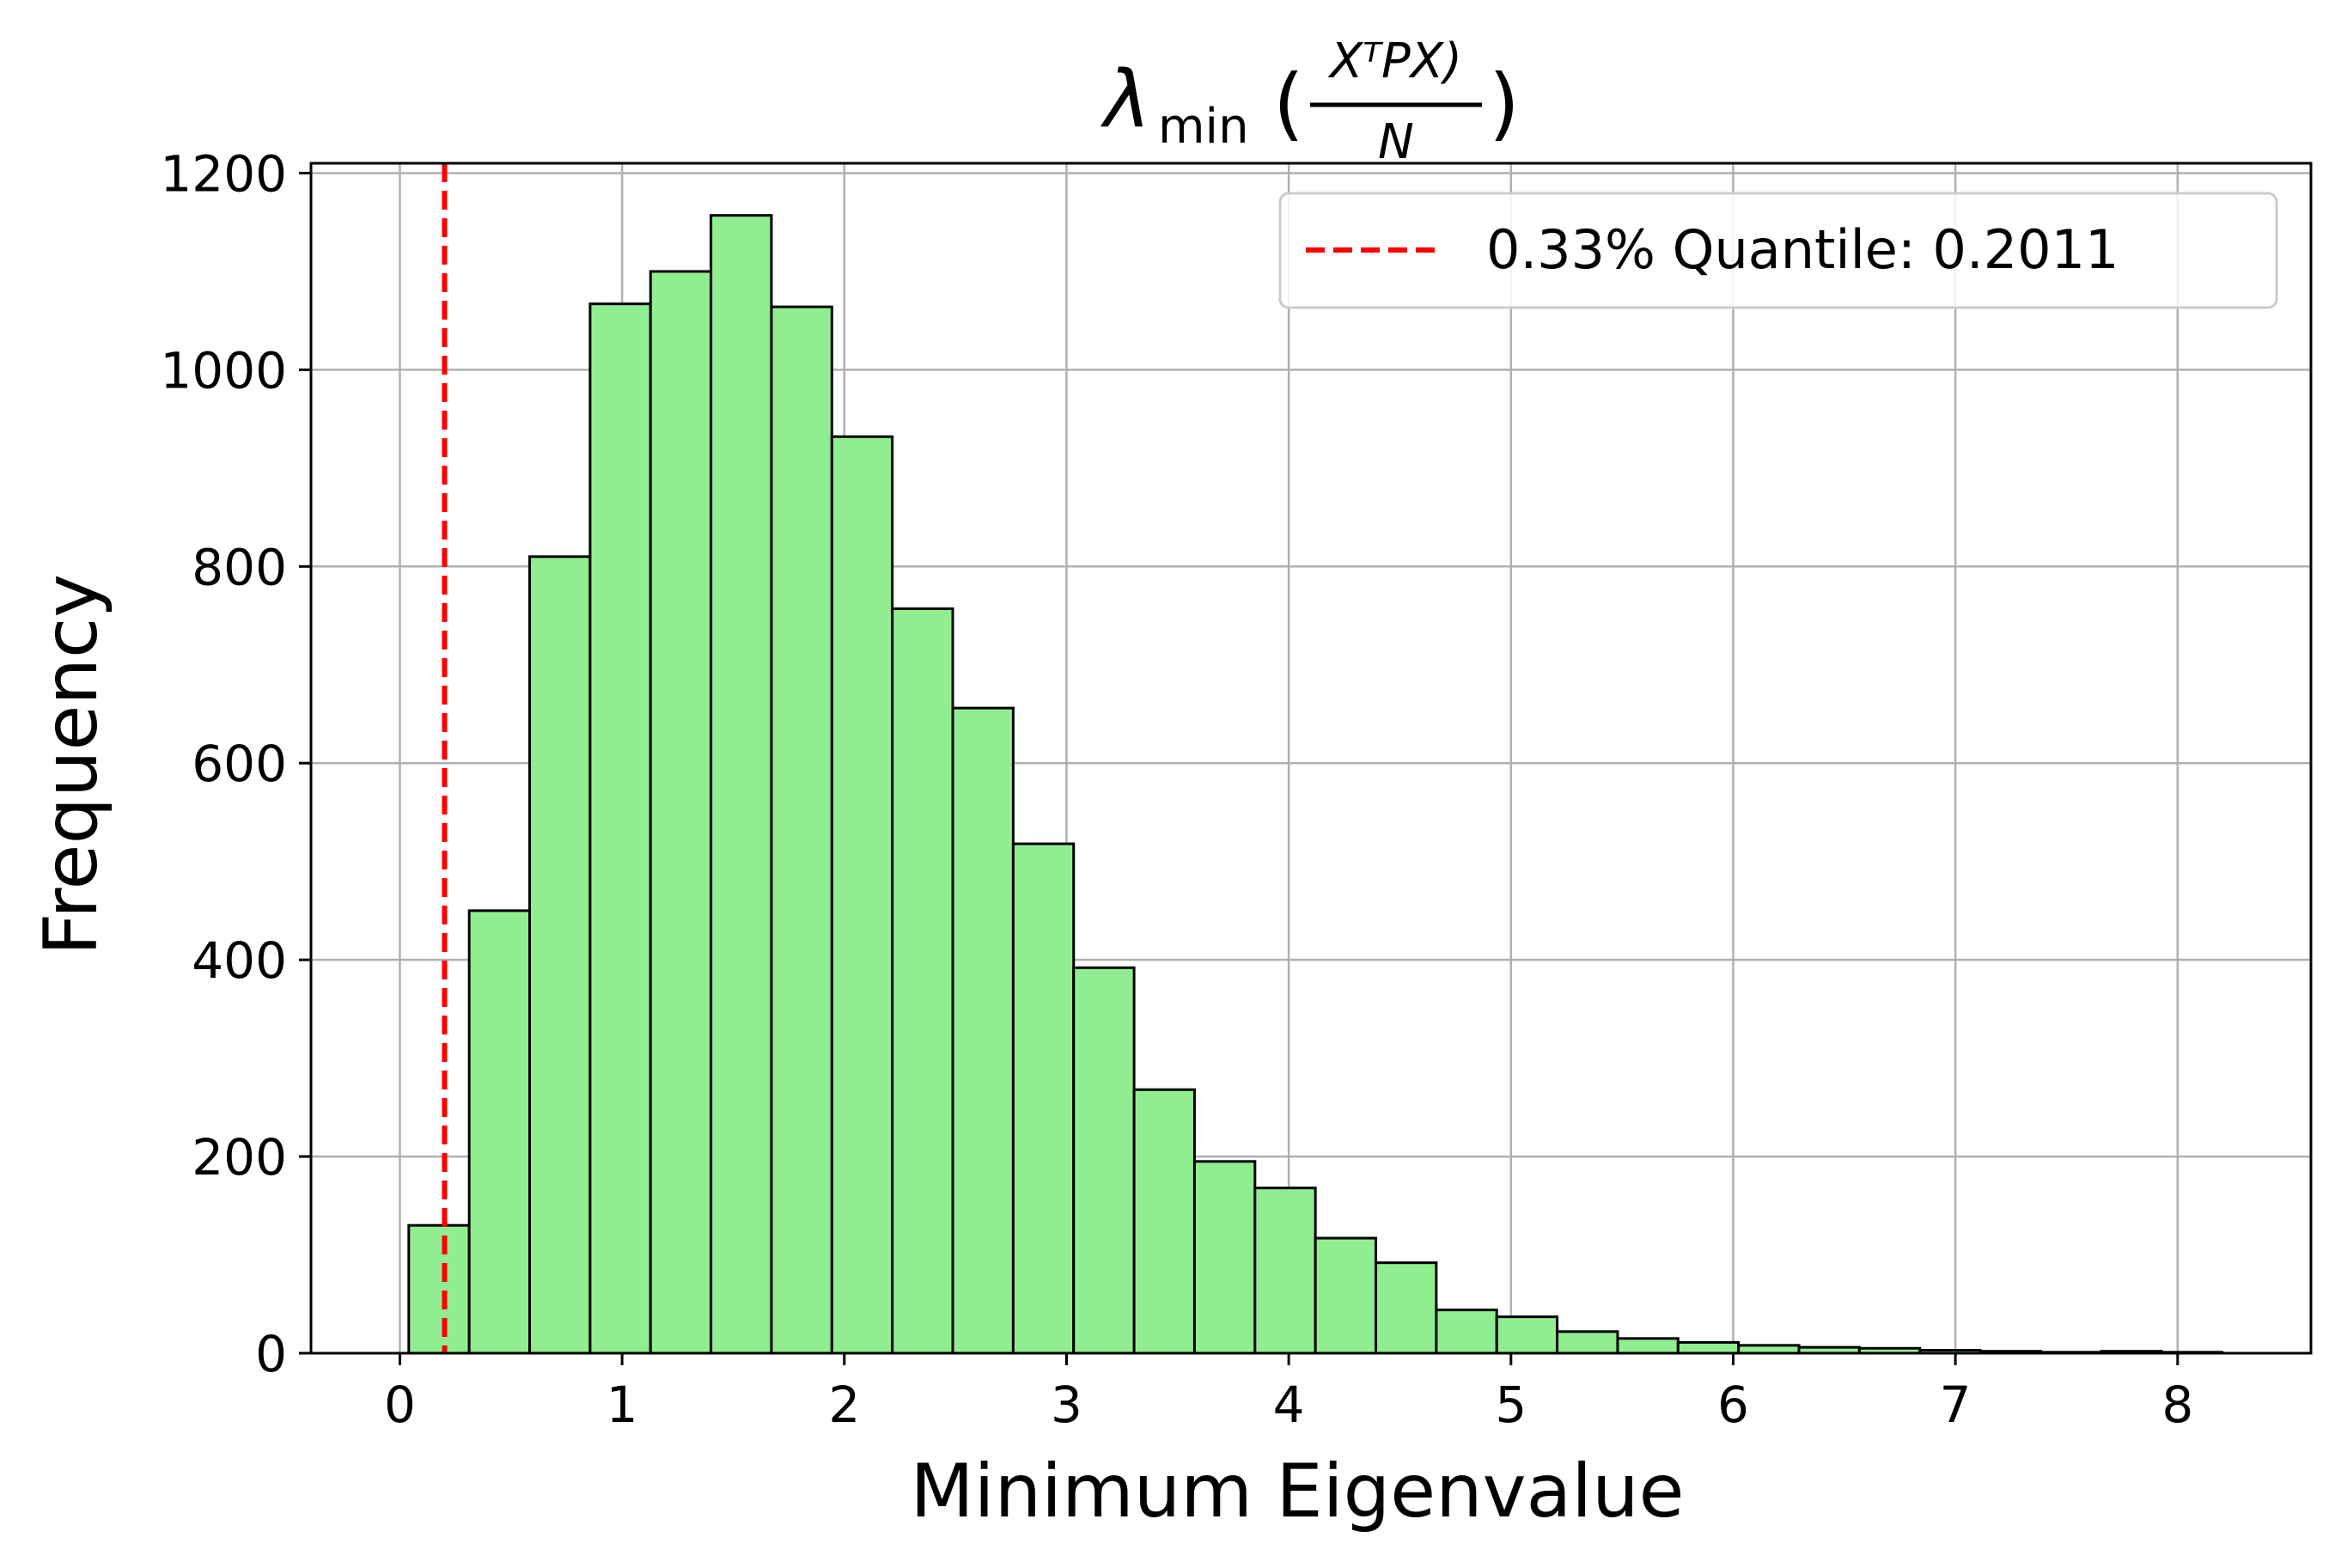 This screenshot has width=2335, height=1568. Describe the element at coordinates (1066, 1405) in the screenshot. I see `x-tick-label: 3` at that location.